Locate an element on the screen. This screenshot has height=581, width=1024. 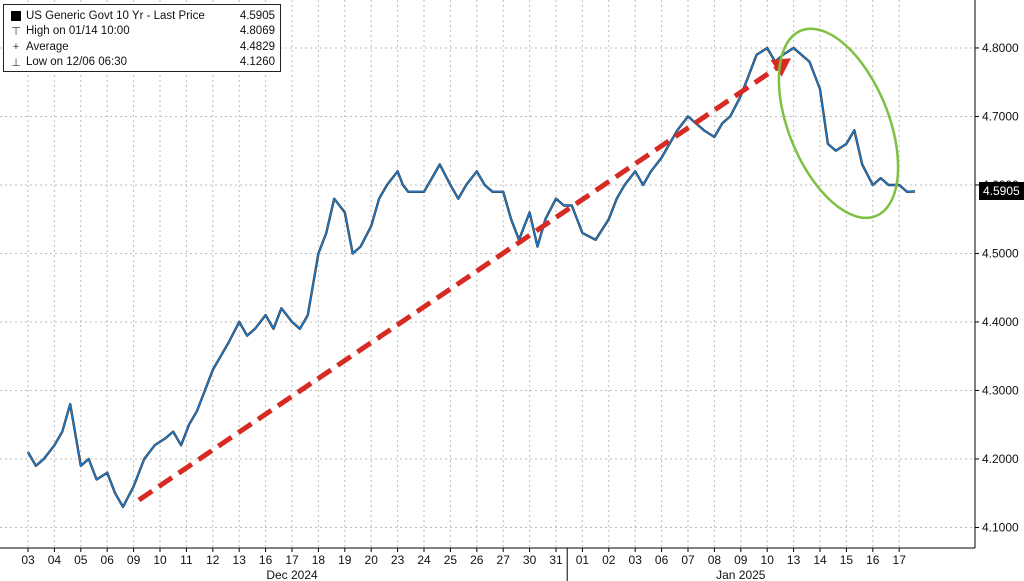
y-tick-label: 4.1000 is located at coordinates (1000, 527).